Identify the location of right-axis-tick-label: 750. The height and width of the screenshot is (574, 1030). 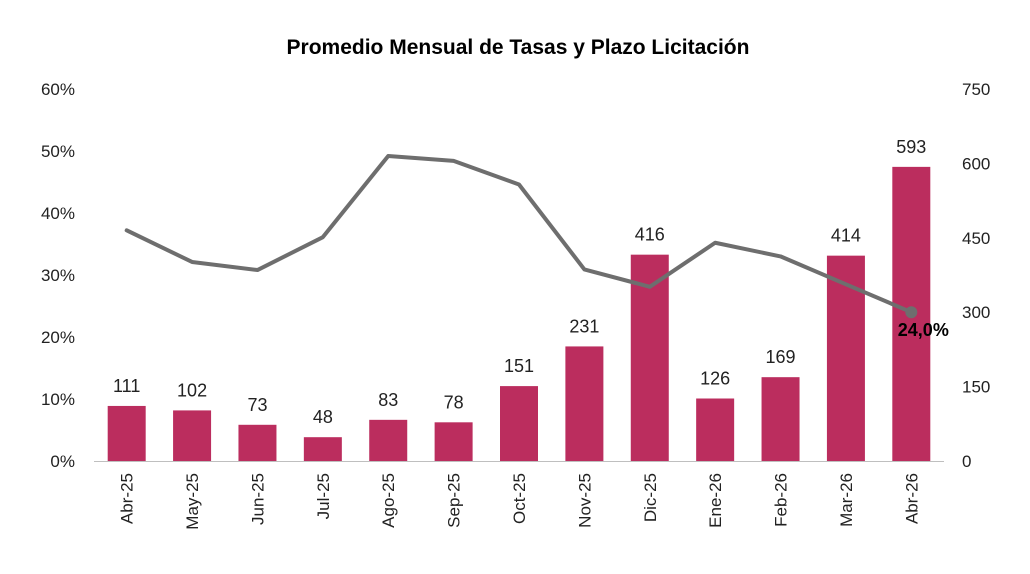
(976, 89).